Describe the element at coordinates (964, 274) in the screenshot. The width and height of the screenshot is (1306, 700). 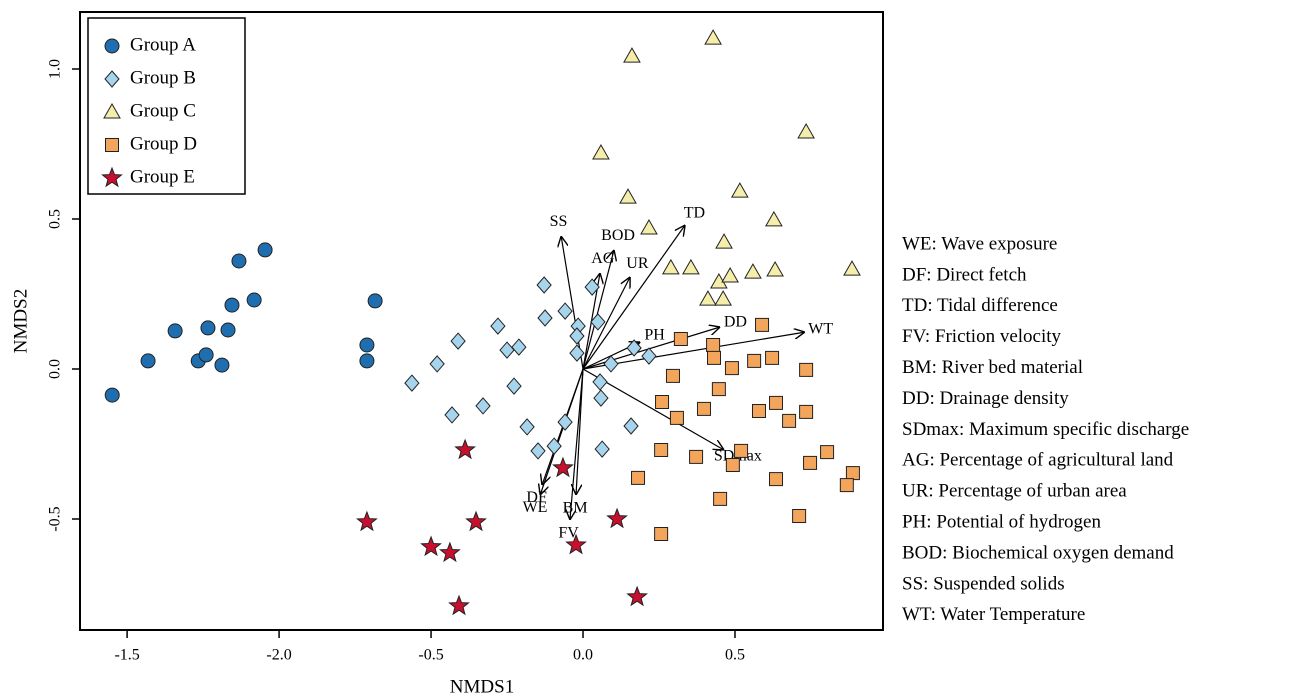
I see `annotation: DF: Direct fetch` at that location.